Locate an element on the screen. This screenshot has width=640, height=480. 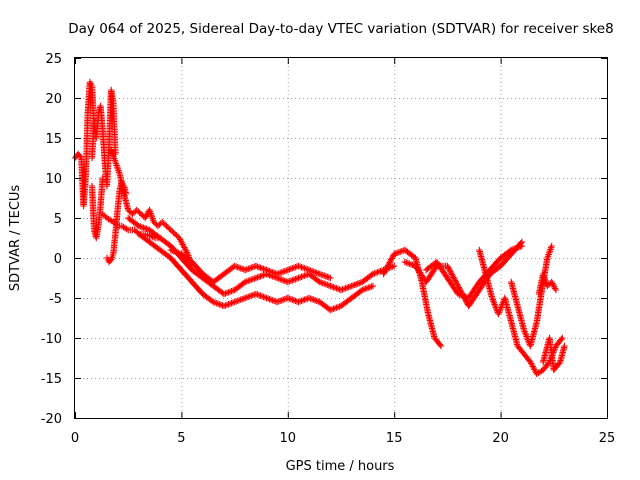
series-track-c-early is located at coordinates (97, 208).